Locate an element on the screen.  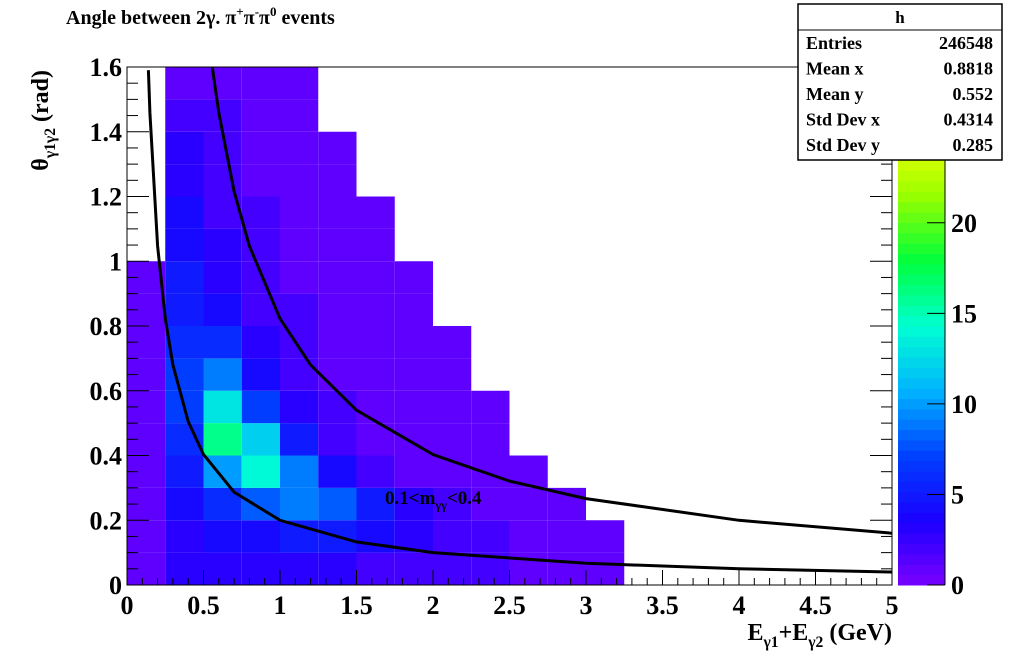
stats-value: 0.285 is located at coordinates (973, 145).